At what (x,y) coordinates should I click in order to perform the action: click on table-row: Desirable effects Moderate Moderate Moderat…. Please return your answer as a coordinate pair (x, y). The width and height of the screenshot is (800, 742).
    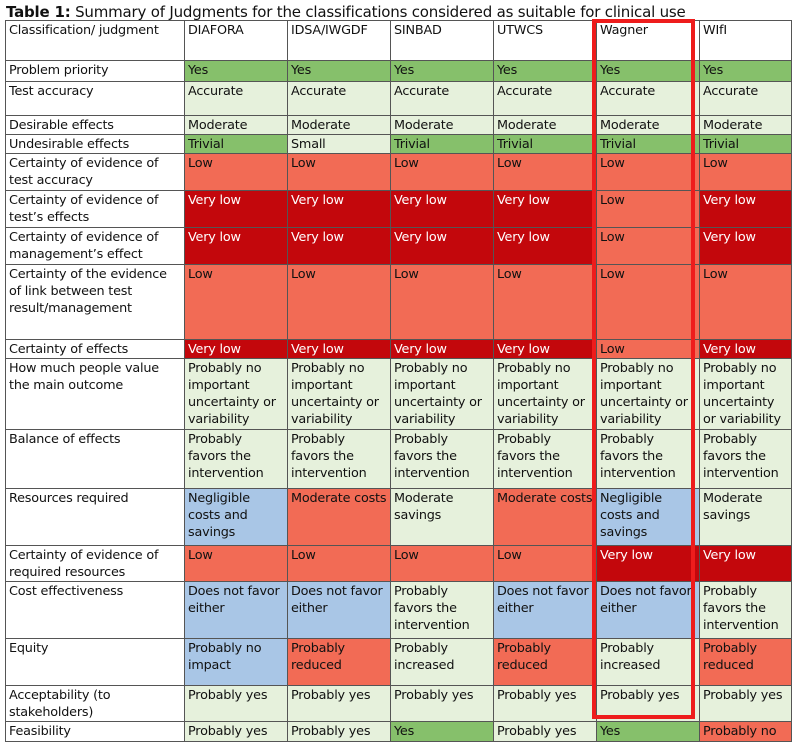
    Looking at the image, I should click on (398, 125).